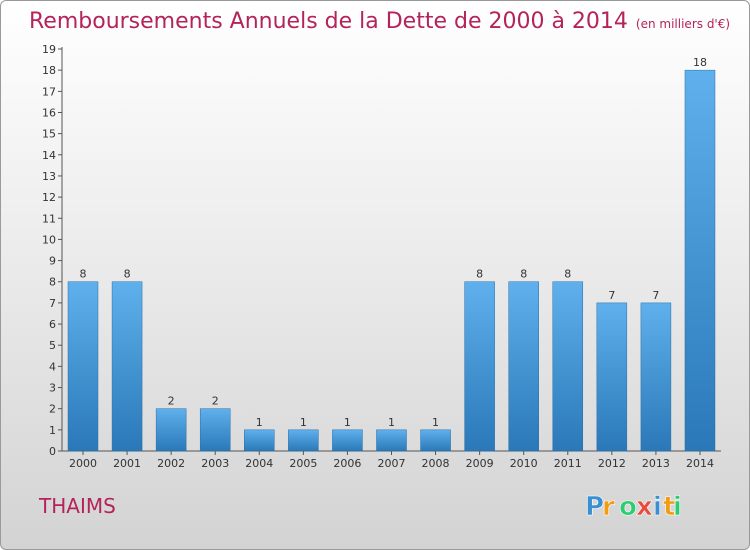  Describe the element at coordinates (49, 49) in the screenshot. I see `y-tick-label: 19` at that location.